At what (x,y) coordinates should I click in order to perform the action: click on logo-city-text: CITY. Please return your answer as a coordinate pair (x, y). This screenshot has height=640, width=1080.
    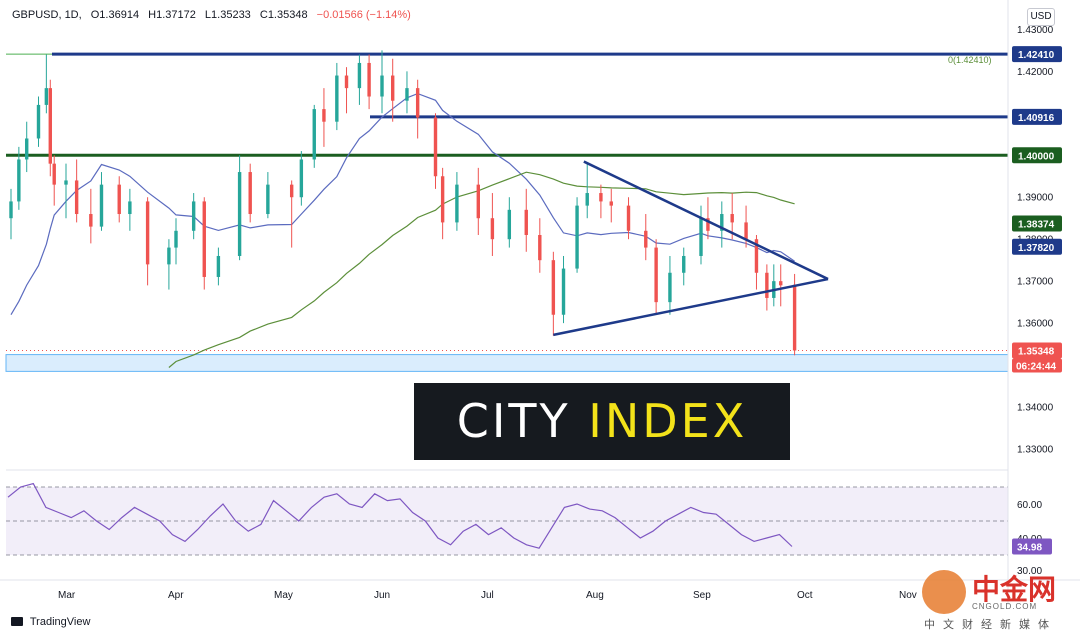
    Looking at the image, I should click on (513, 421).